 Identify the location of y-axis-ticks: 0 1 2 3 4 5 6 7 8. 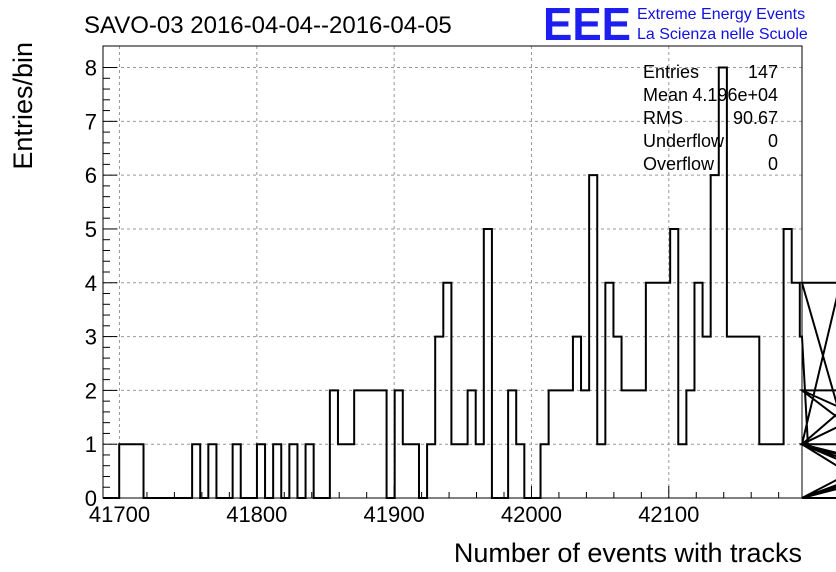
(101, 283).